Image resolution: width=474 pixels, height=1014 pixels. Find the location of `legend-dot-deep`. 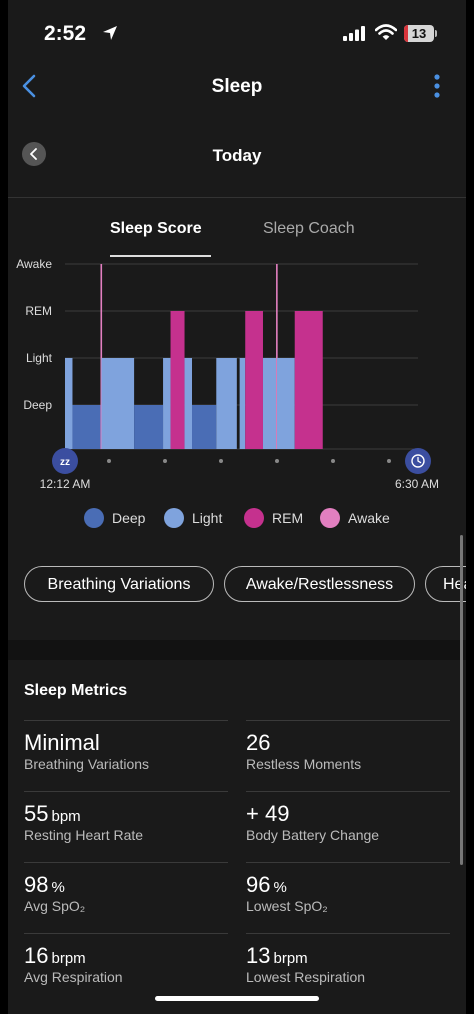

legend-dot-deep is located at coordinates (94, 518).